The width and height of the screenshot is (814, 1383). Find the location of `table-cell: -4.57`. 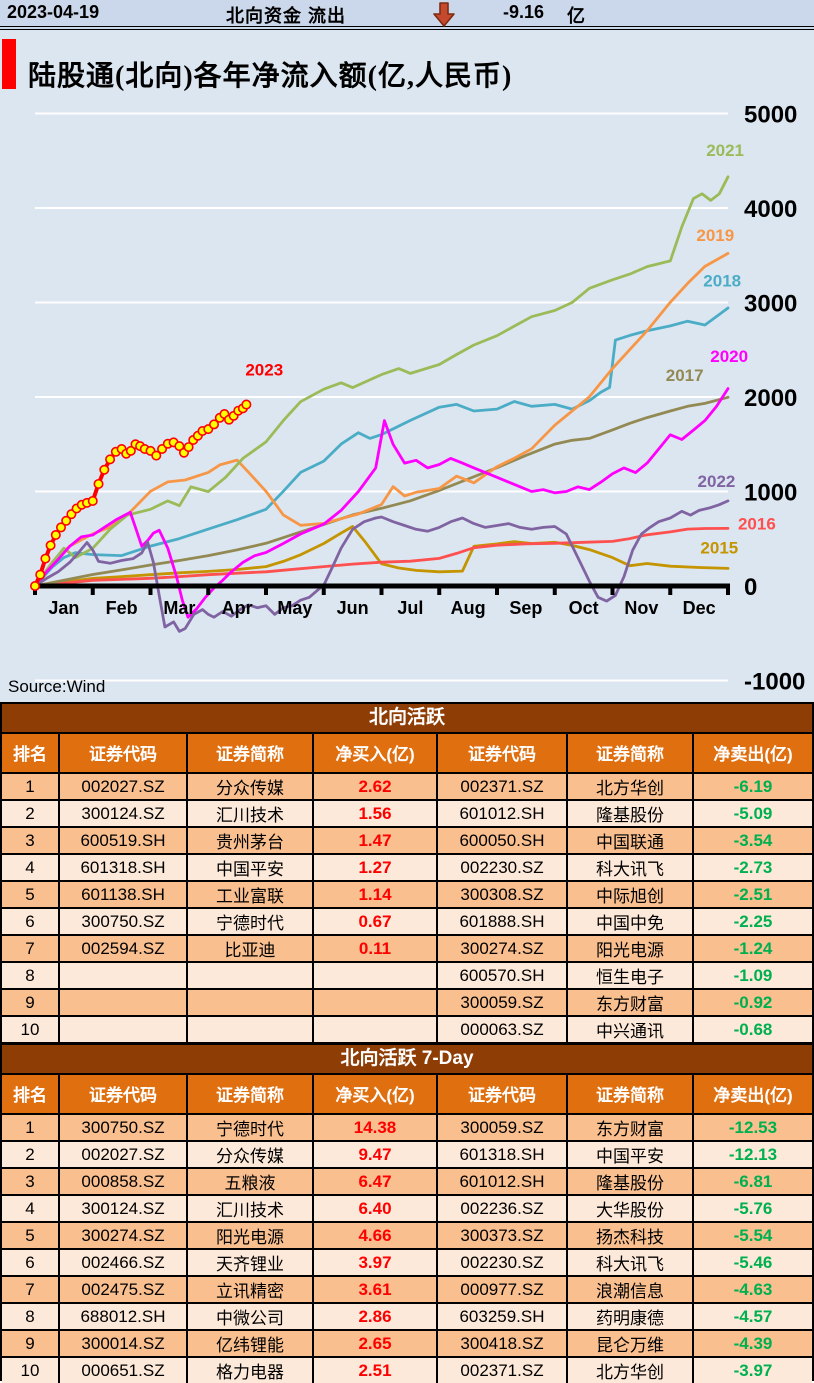

table-cell: -4.57 is located at coordinates (752, 1316).